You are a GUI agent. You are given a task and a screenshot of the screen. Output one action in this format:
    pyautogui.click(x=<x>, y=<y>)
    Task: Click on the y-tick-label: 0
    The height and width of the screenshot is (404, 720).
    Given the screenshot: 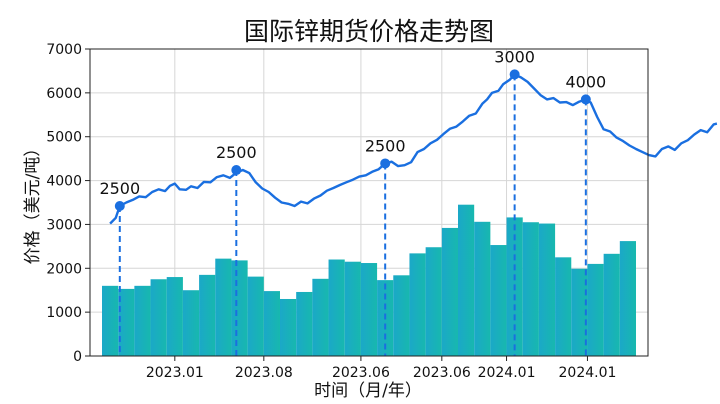 What is the action you would take?
    pyautogui.click(x=77, y=357)
    